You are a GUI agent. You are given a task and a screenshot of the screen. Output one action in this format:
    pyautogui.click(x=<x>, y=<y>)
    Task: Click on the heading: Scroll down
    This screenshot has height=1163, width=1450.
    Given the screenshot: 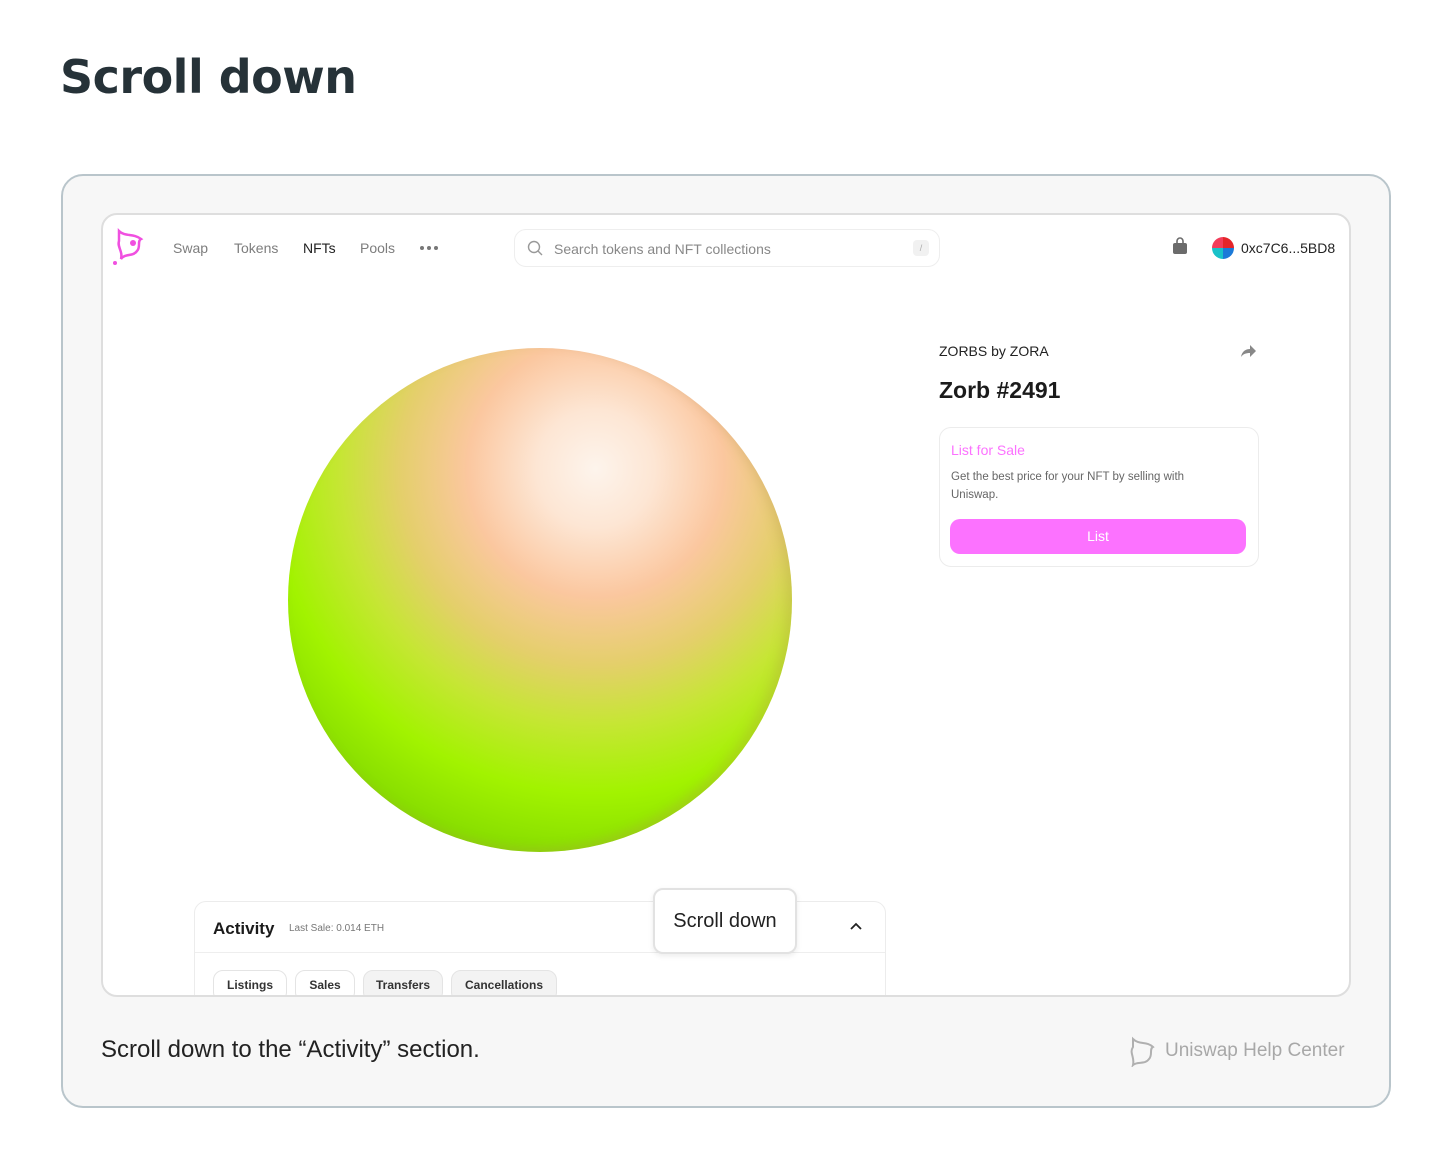 What is the action you would take?
    pyautogui.click(x=208, y=77)
    